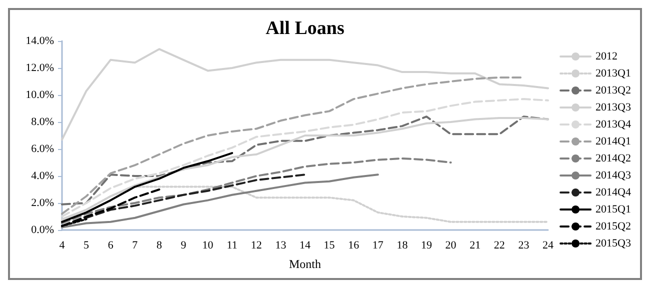 The height and width of the screenshot is (288, 650). Describe the element at coordinates (402, 246) in the screenshot. I see `x-tick-label: 18` at that location.